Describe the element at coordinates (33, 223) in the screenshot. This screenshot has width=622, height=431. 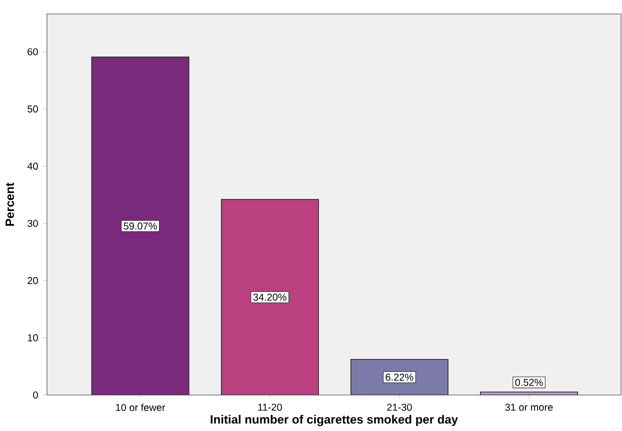
I see `y-tick-label: 30` at that location.